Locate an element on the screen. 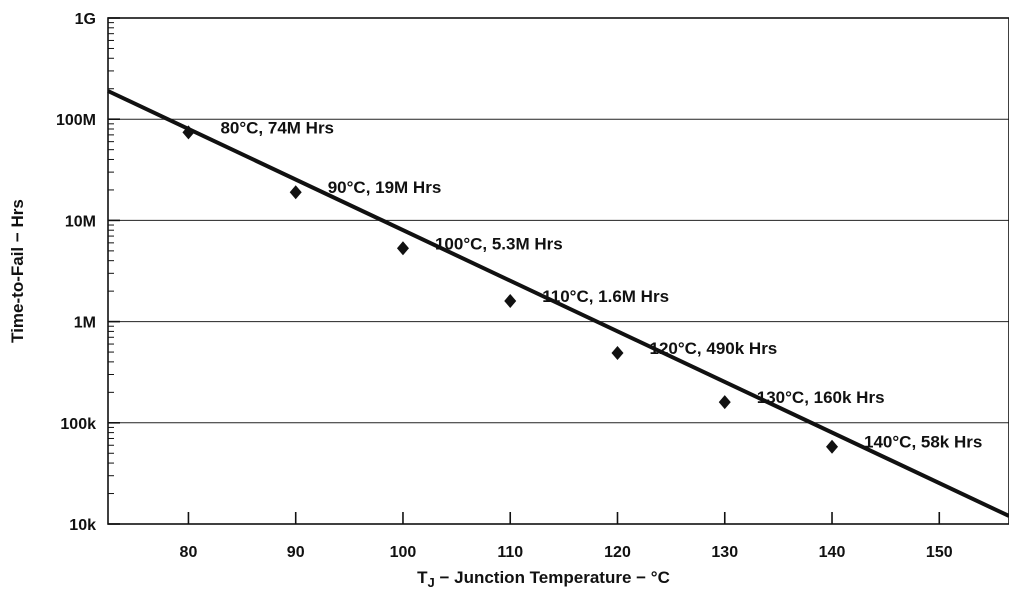 This screenshot has height=589, width=1009. y-tick-label: 100k is located at coordinates (78, 424).